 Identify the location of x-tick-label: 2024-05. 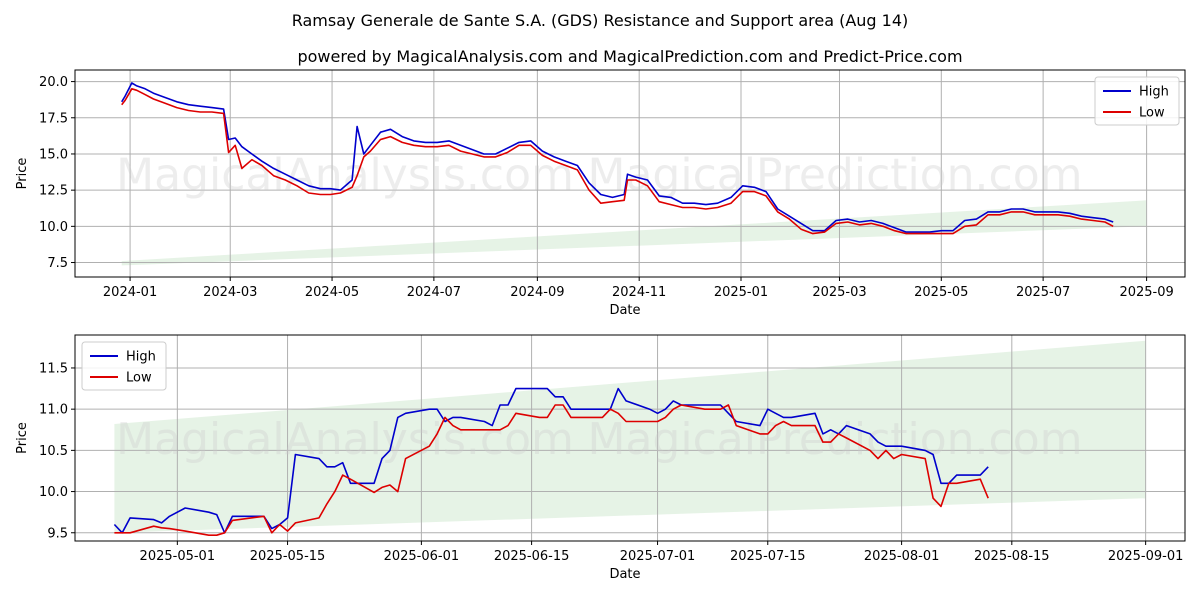
(332, 292).